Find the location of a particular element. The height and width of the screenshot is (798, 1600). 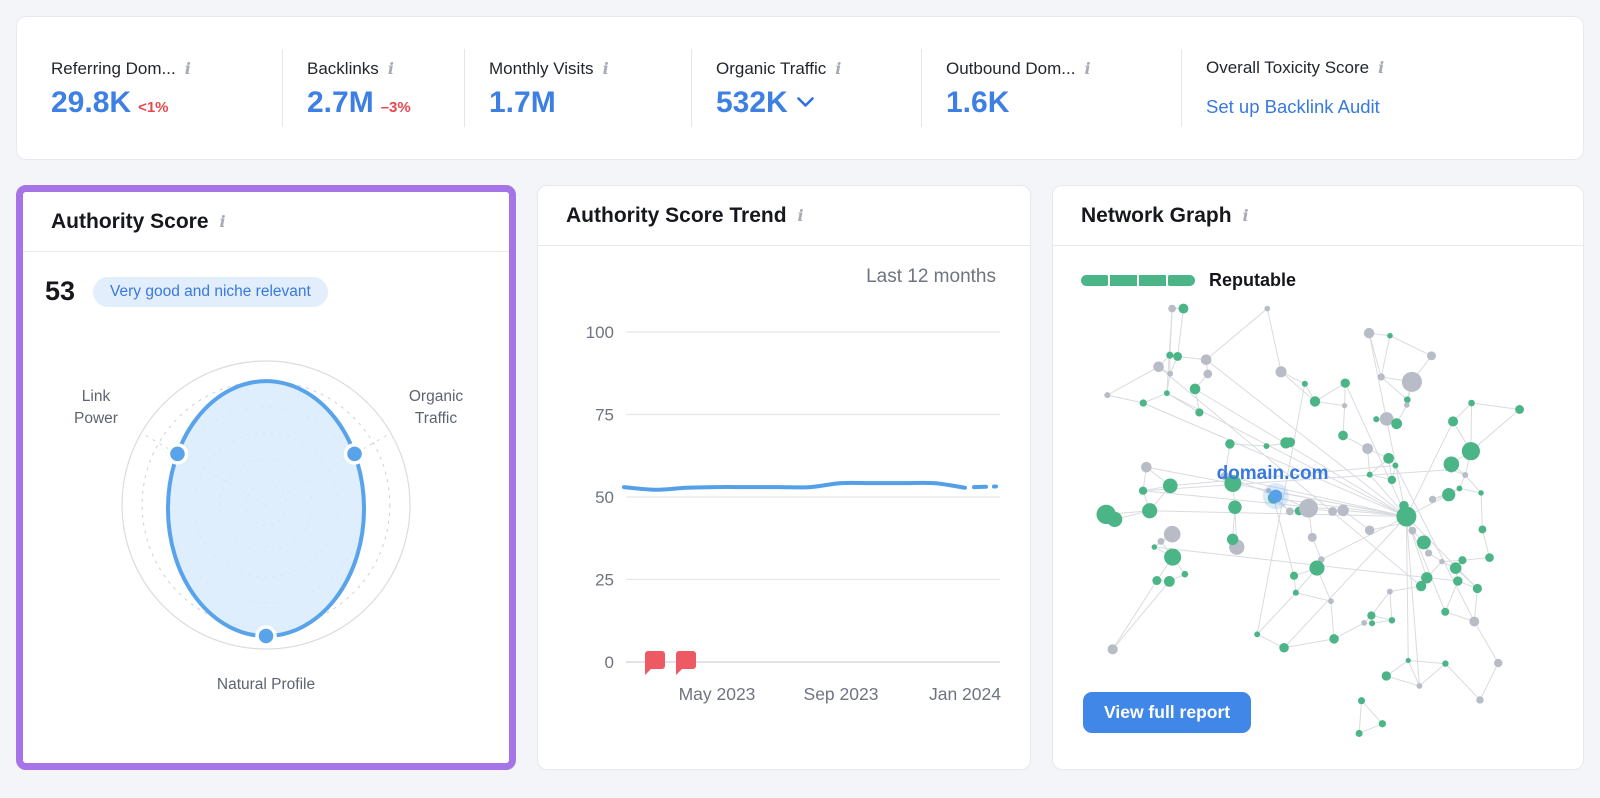

legend-bar is located at coordinates (1138, 280).